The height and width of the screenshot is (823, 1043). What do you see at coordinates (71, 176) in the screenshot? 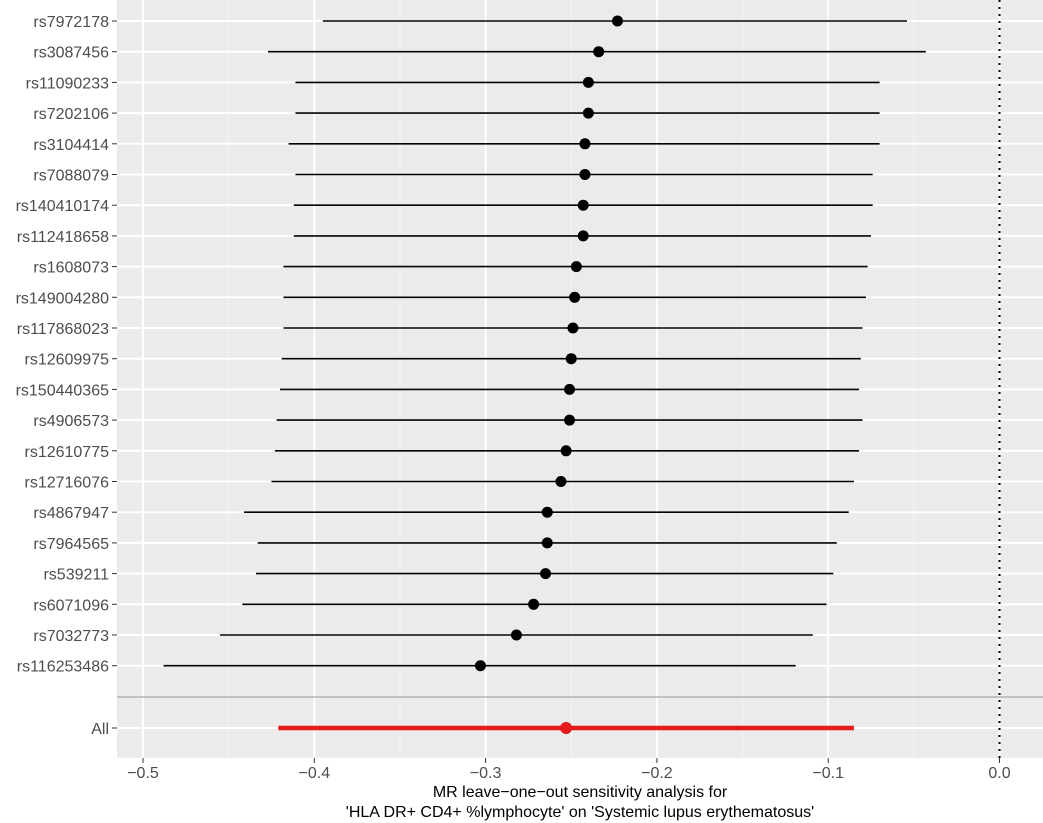
I see `y-label-rs7088079: rs7088079` at bounding box center [71, 176].